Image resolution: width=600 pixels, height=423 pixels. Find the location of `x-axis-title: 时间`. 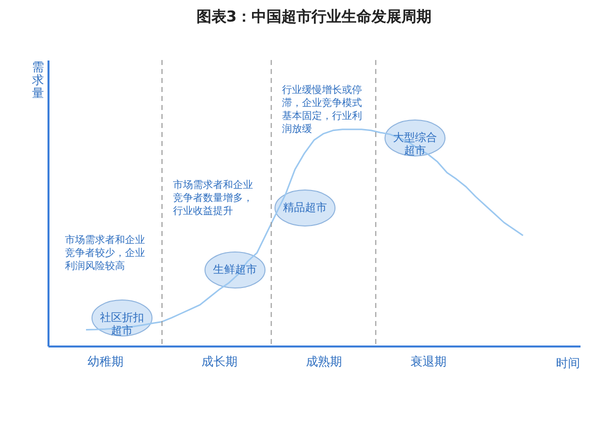

x-axis-title: 时间 is located at coordinates (568, 363).